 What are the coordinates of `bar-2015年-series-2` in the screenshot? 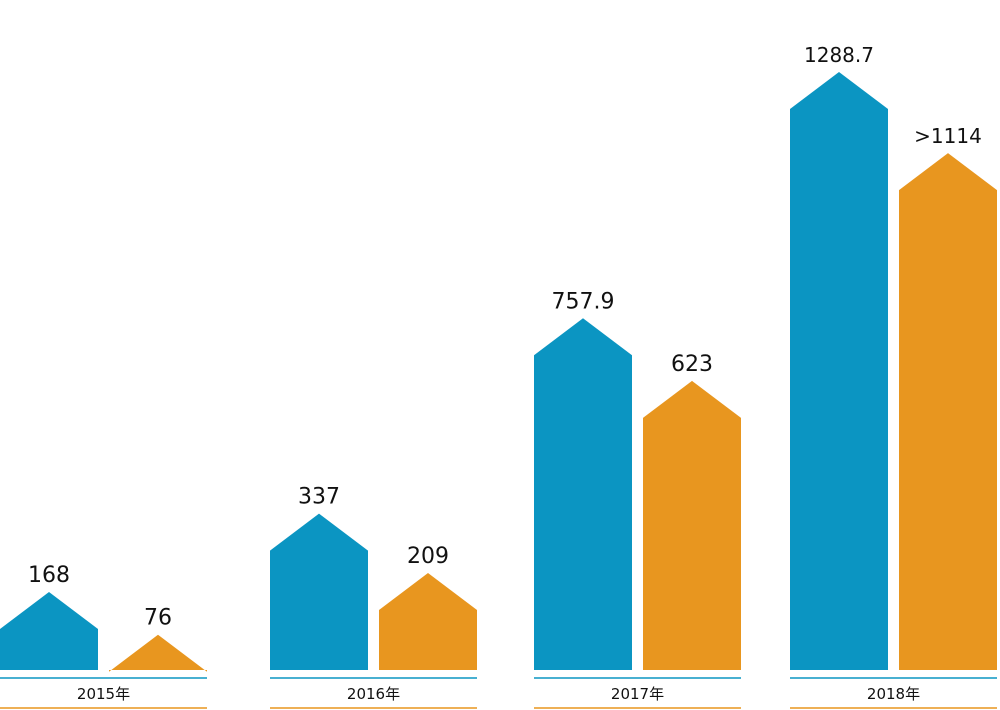 It's located at (158, 653).